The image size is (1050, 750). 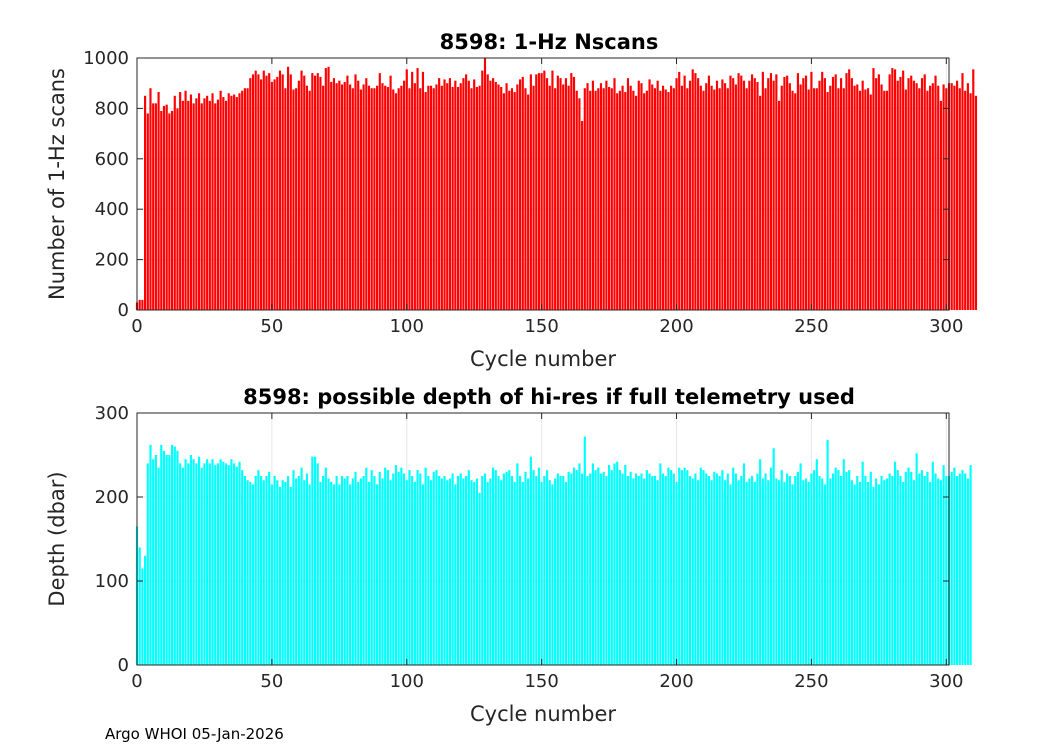 What do you see at coordinates (123, 665) in the screenshot?
I see `chart-2-y-tick-label: 0` at bounding box center [123, 665].